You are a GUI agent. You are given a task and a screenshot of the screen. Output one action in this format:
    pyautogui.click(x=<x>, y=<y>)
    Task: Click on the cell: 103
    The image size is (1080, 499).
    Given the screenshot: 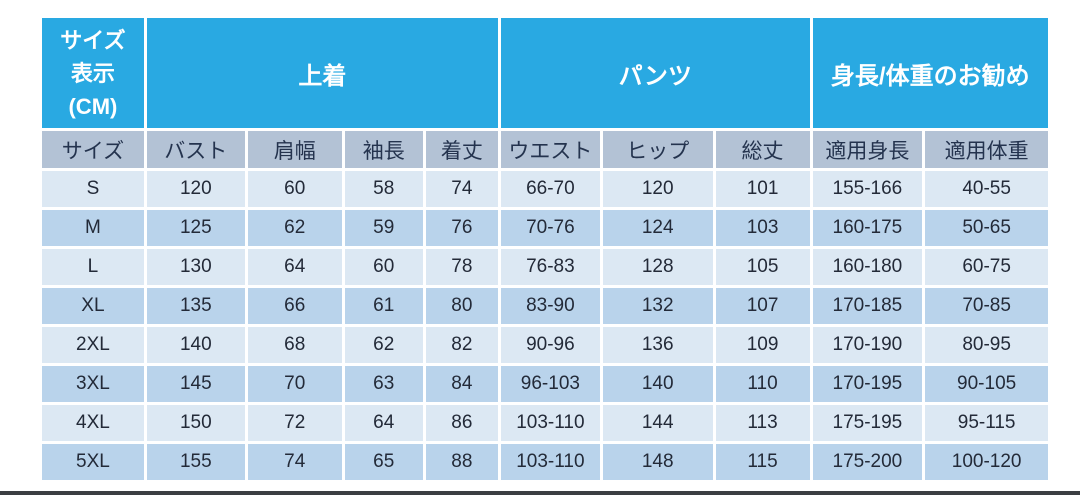 What is the action you would take?
    pyautogui.click(x=762, y=228)
    